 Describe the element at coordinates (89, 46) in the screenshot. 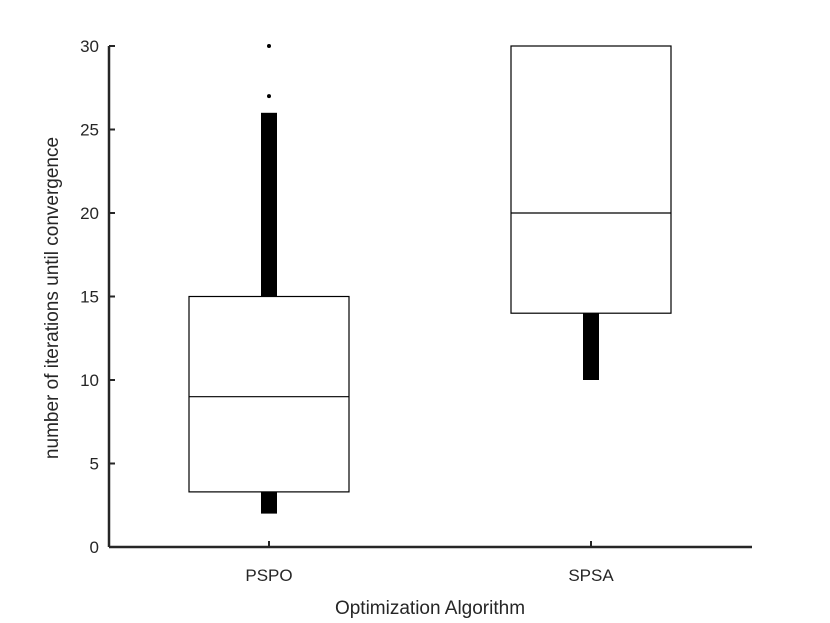

I see `y-tick-label-30: 30` at that location.